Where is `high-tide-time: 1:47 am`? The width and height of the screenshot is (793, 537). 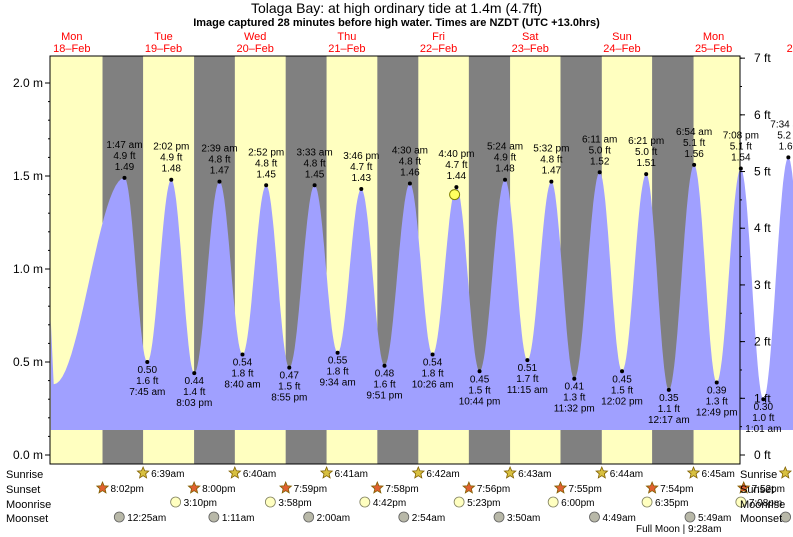 high-tide-time: 1:47 am is located at coordinates (124, 145).